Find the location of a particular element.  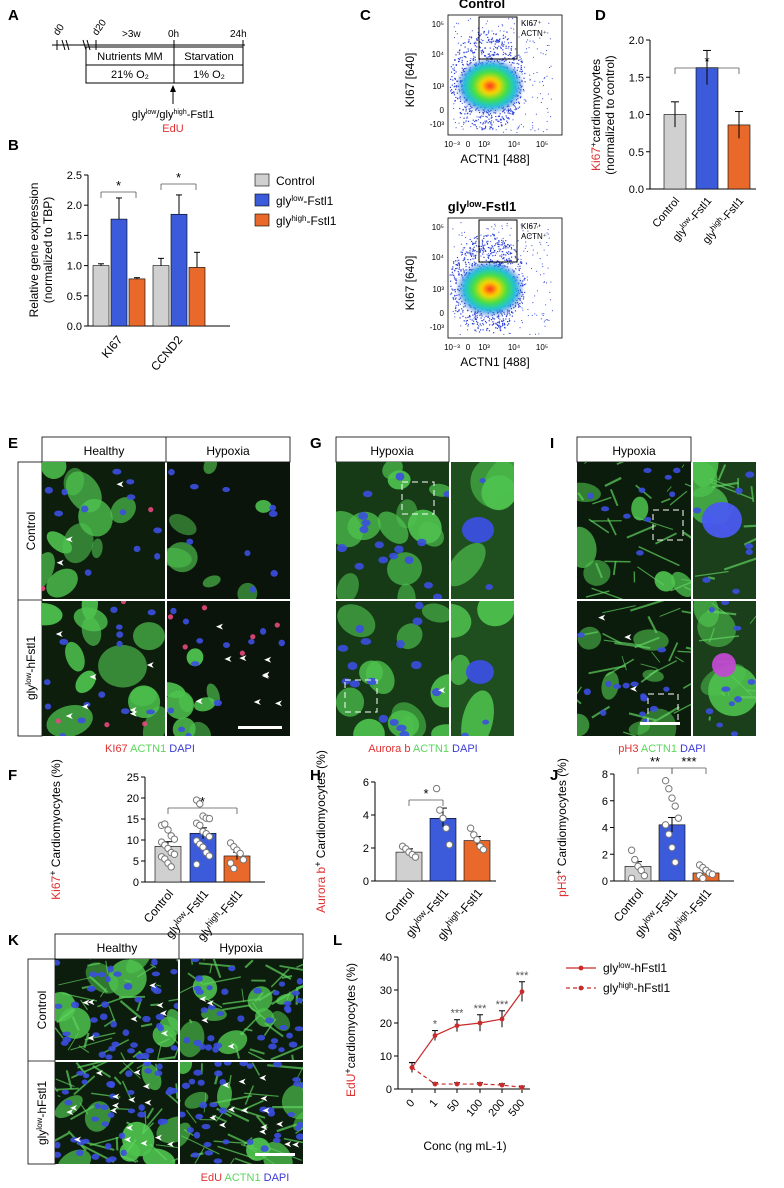

l-point is located at coordinates (435, 1084).